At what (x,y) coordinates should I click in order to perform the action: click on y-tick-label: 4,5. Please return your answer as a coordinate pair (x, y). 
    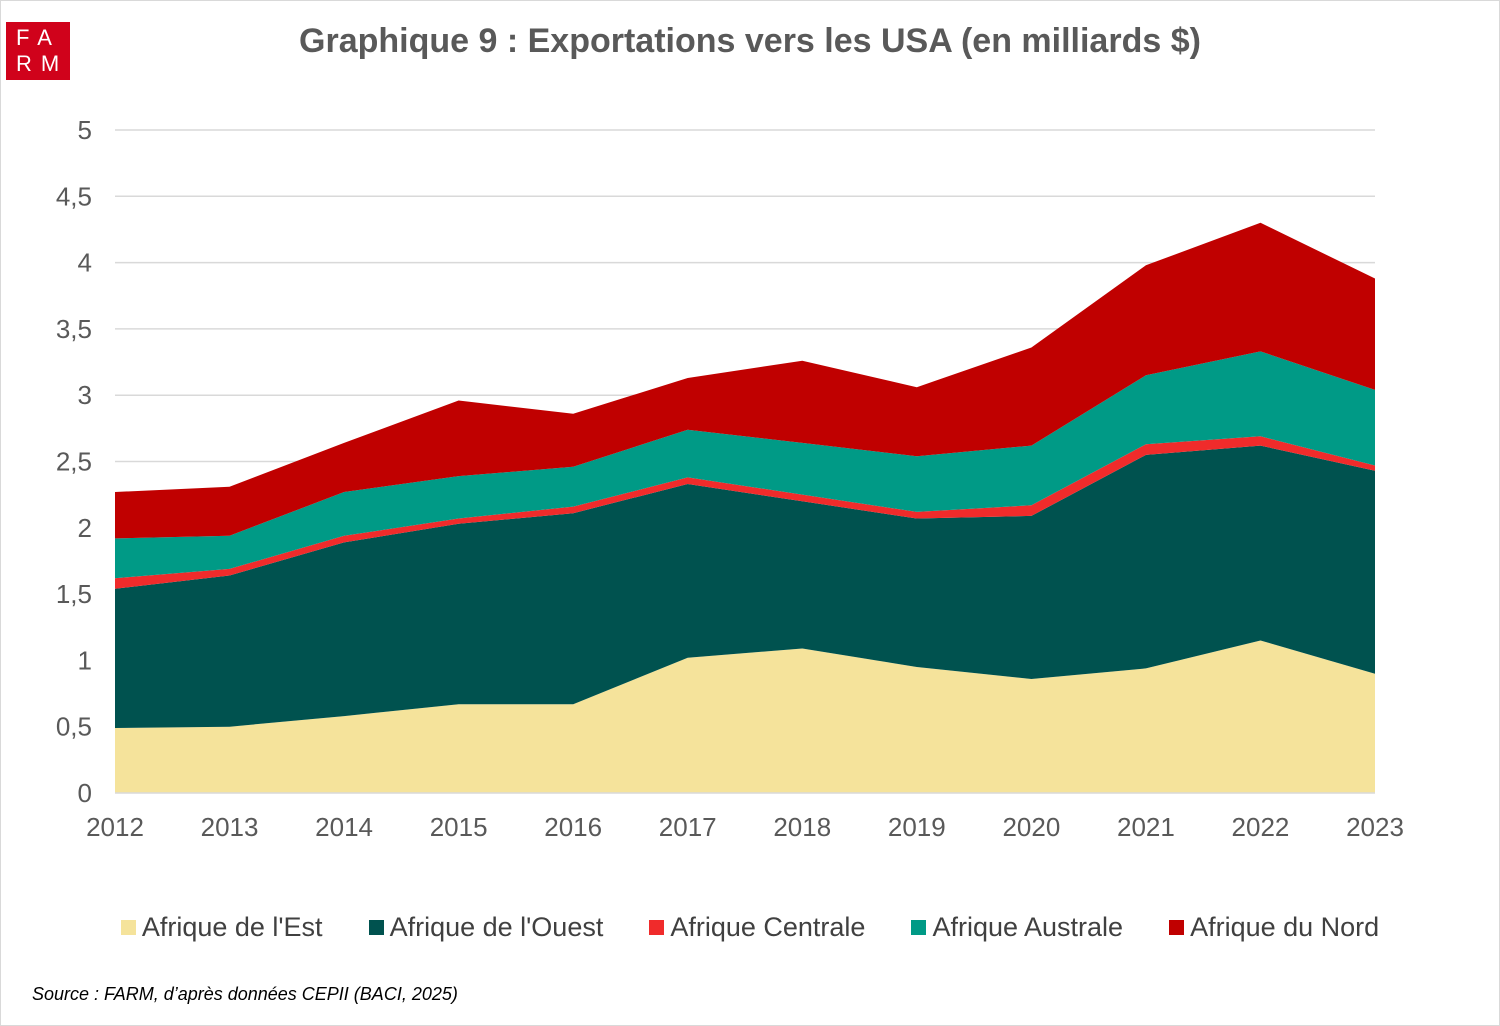
    Looking at the image, I should click on (74, 196).